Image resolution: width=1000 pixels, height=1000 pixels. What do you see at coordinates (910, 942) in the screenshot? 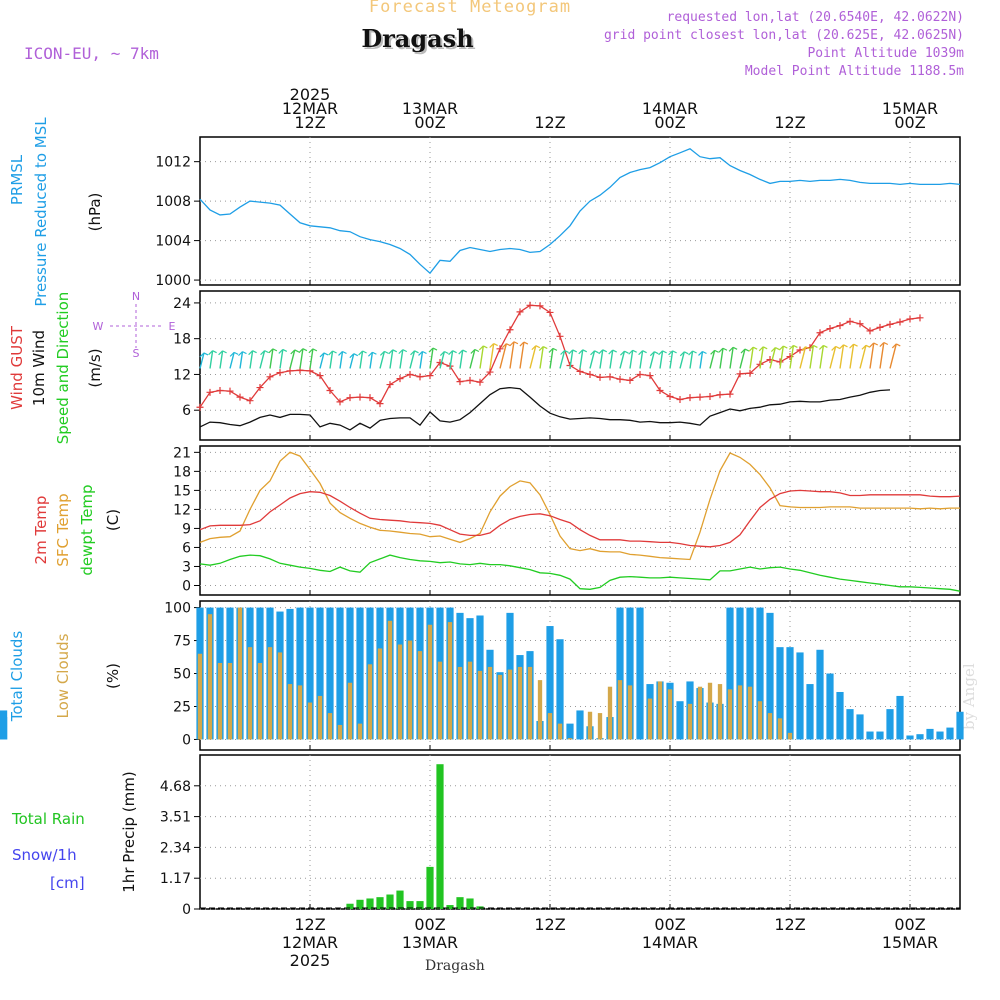
I see `bottom-time-label: 15MAR` at bounding box center [910, 942].